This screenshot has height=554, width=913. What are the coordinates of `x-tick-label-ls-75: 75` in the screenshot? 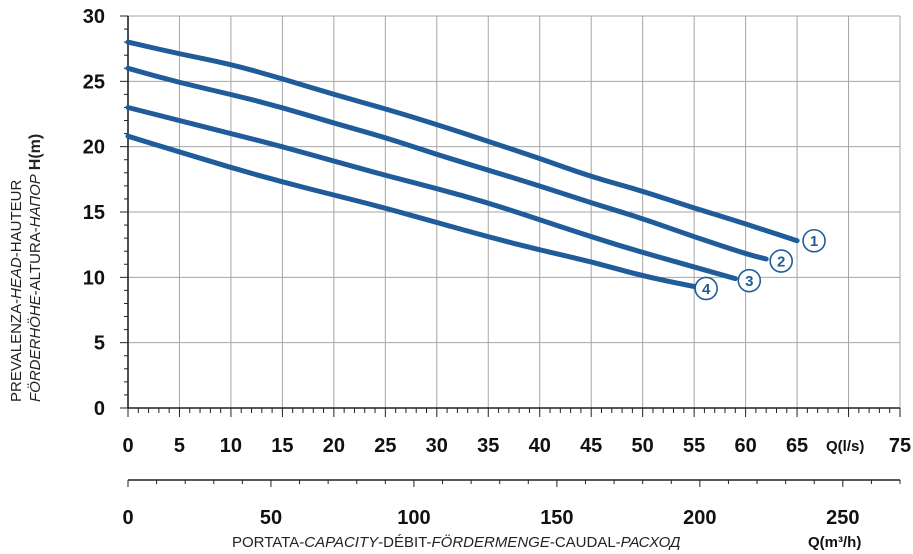 It's located at (900, 446).